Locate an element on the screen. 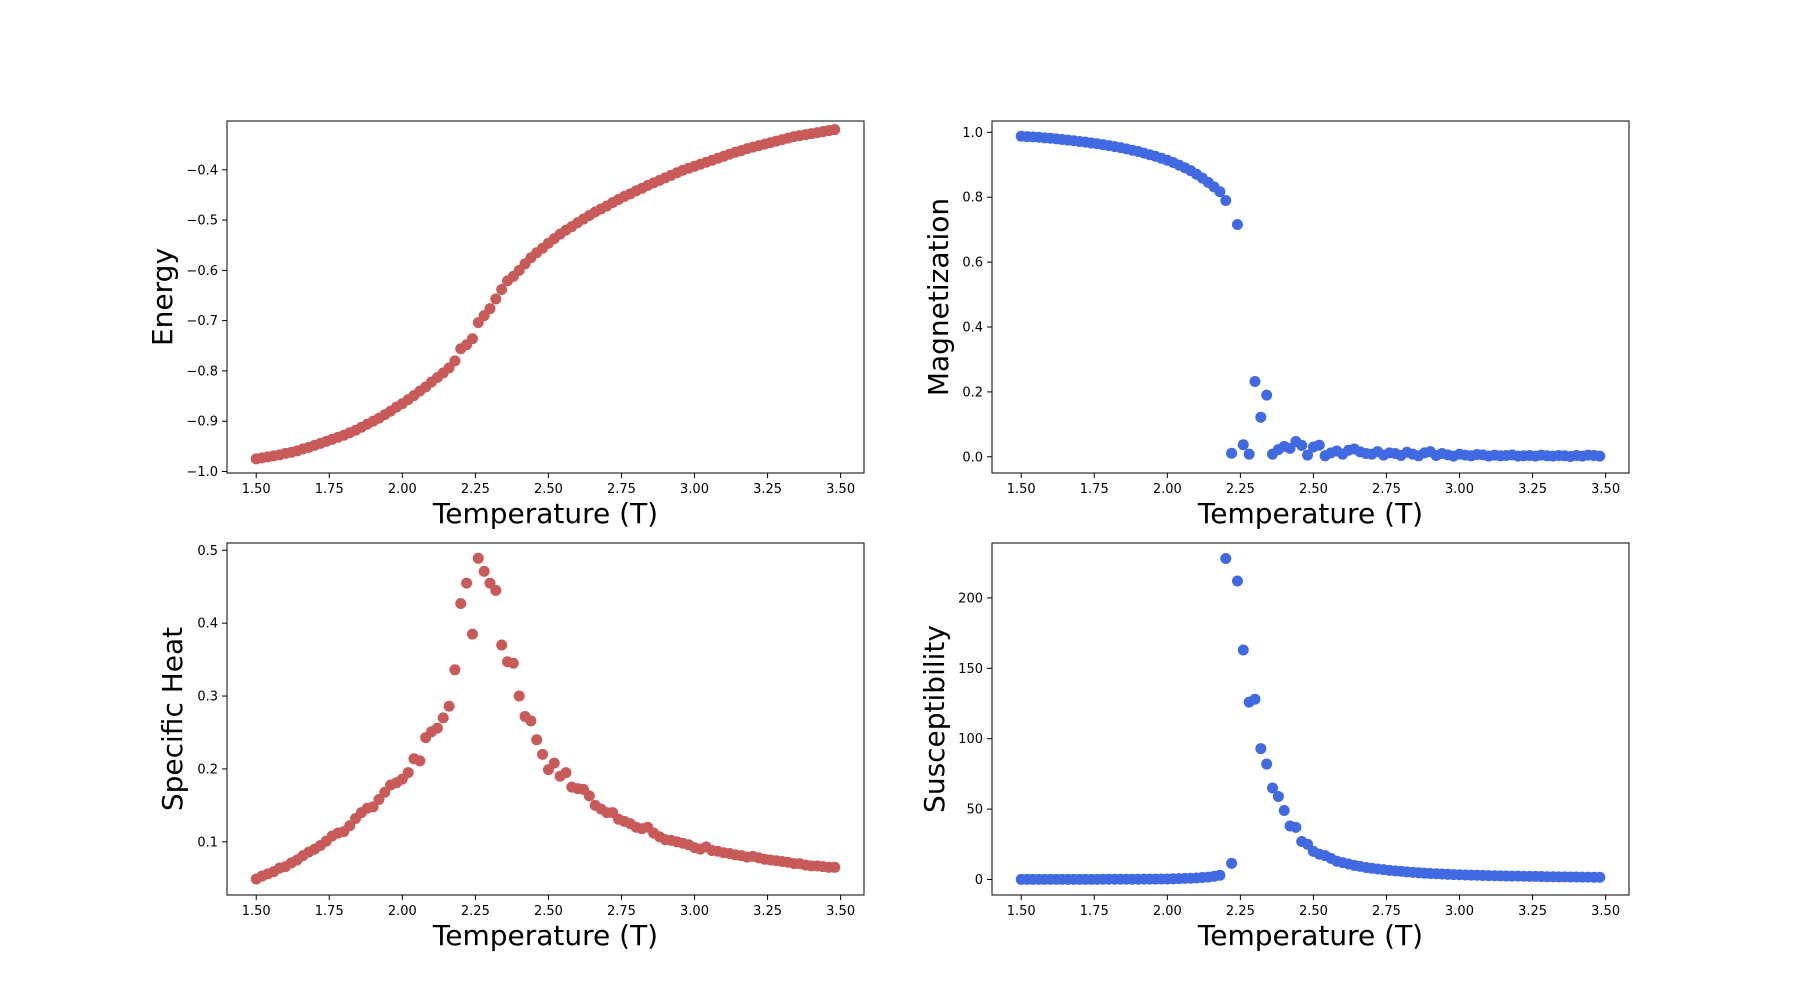 This screenshot has width=1800, height=1000. magnetization-plot-frame is located at coordinates (1310, 297).